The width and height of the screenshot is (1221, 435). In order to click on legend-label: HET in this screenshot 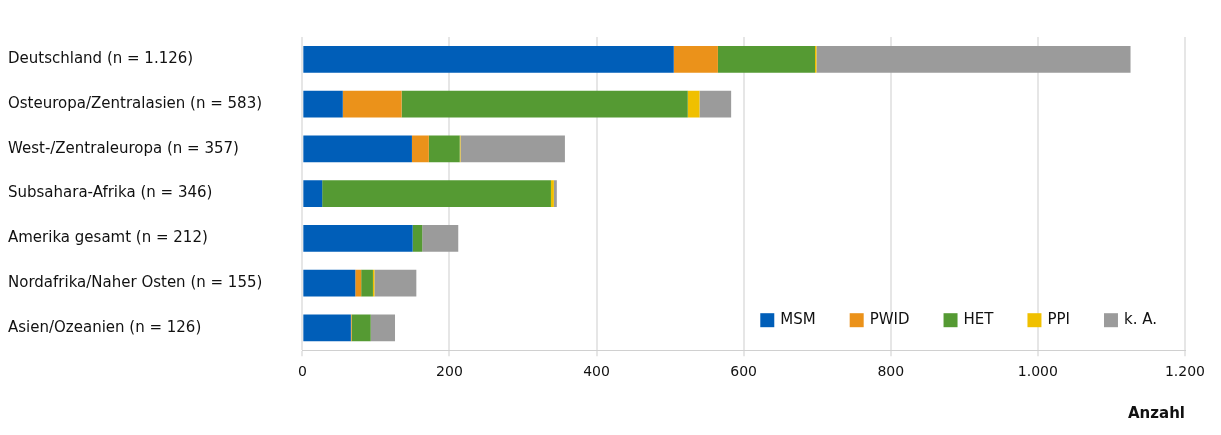, I will do `click(979, 319)`.